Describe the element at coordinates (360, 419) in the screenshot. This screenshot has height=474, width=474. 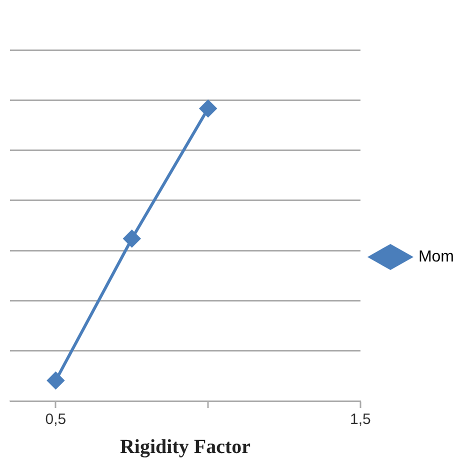
I see `x-tick-label: 1,5` at that location.